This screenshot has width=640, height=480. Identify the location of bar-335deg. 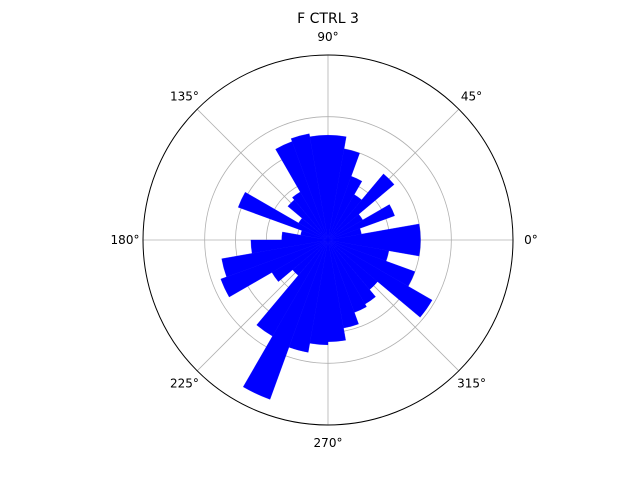
(371, 263).